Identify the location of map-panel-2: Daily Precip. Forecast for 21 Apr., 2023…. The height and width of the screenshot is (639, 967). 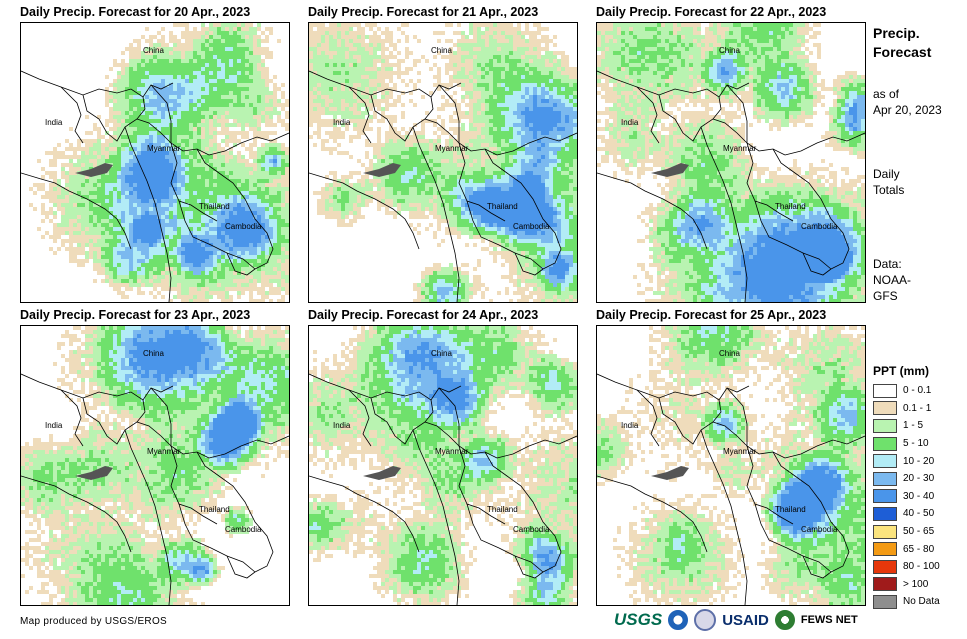
(453, 155).